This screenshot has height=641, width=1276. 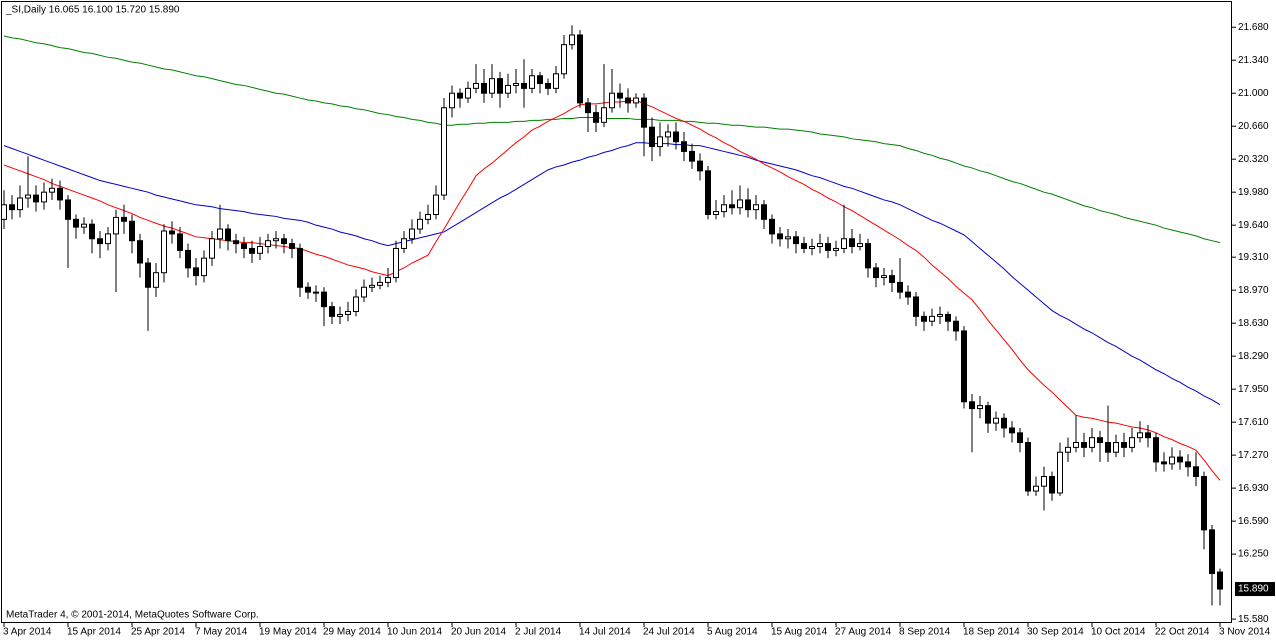 I want to click on y-tick-label: 16.250, so click(x=1253, y=554).